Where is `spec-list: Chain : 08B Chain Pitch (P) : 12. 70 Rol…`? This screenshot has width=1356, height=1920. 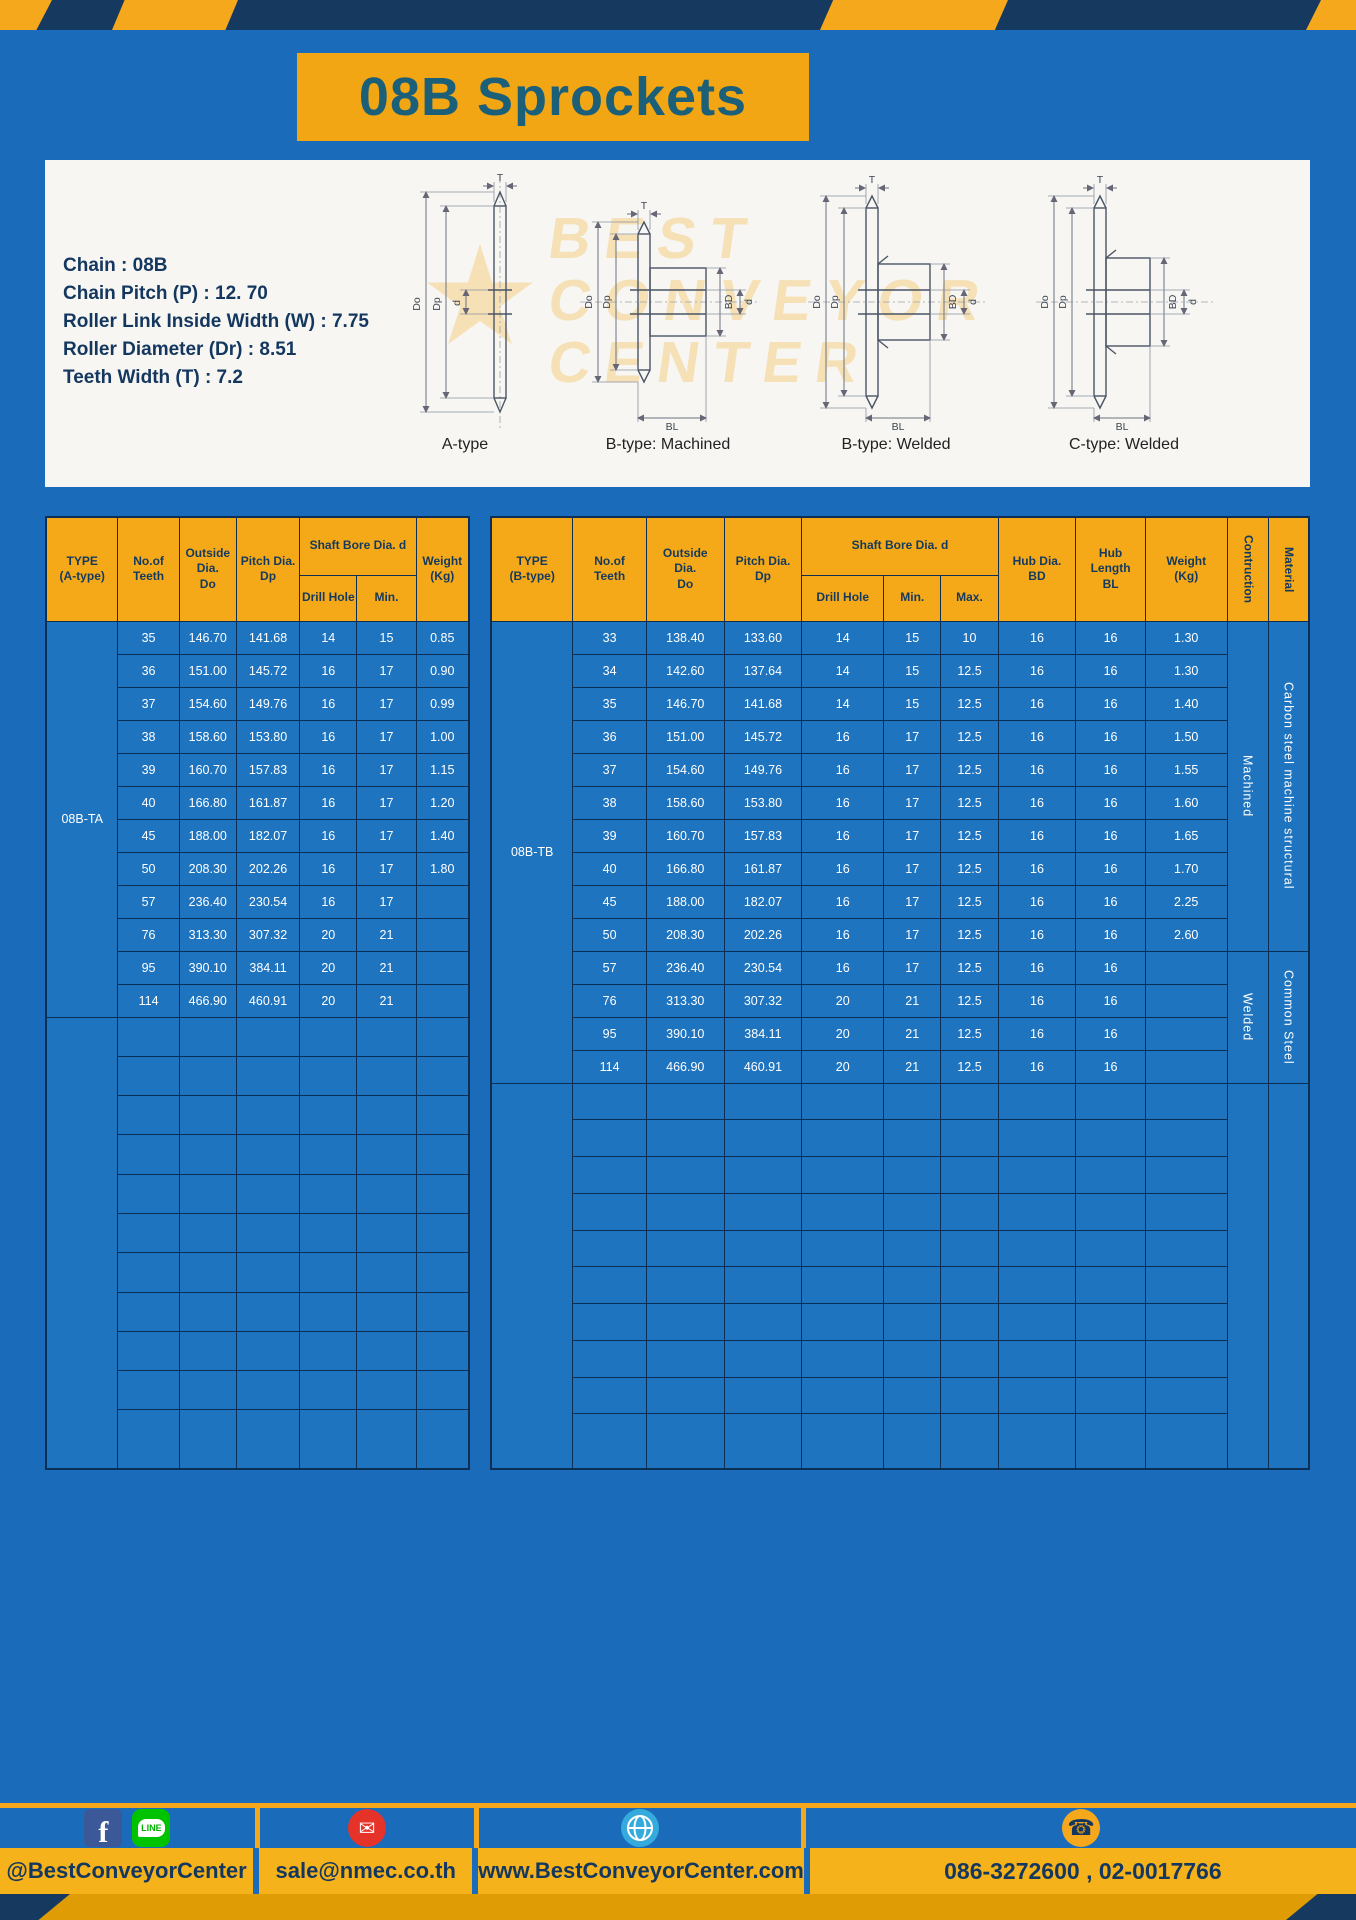
spec-list: Chain : 08B Chain Pitch (P) : 12. 70 Rol… is located at coordinates (216, 322).